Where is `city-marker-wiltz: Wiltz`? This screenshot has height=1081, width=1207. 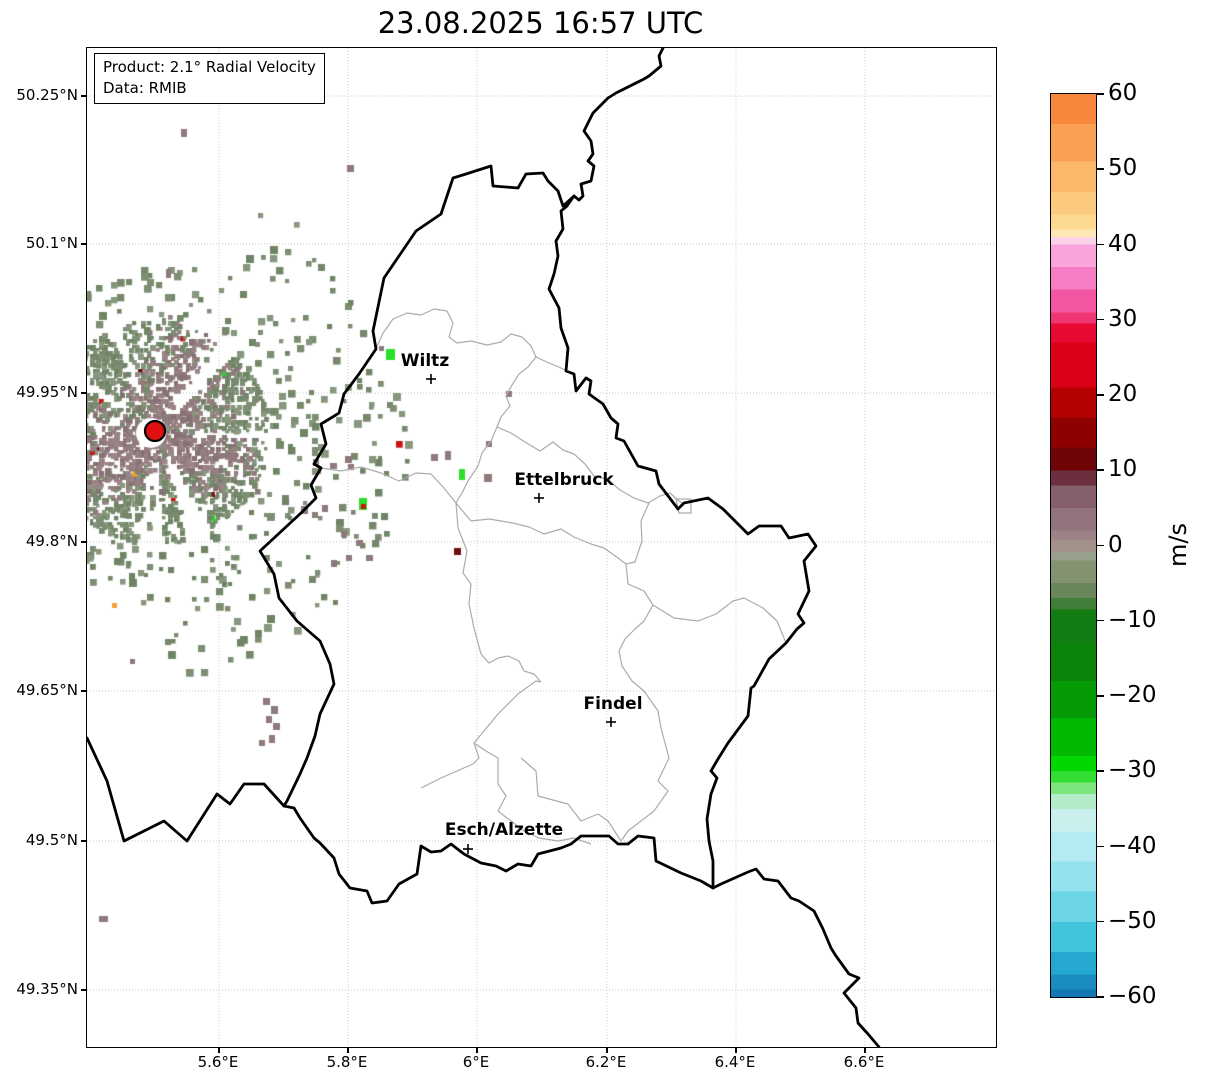 city-marker-wiltz: Wiltz is located at coordinates (425, 367).